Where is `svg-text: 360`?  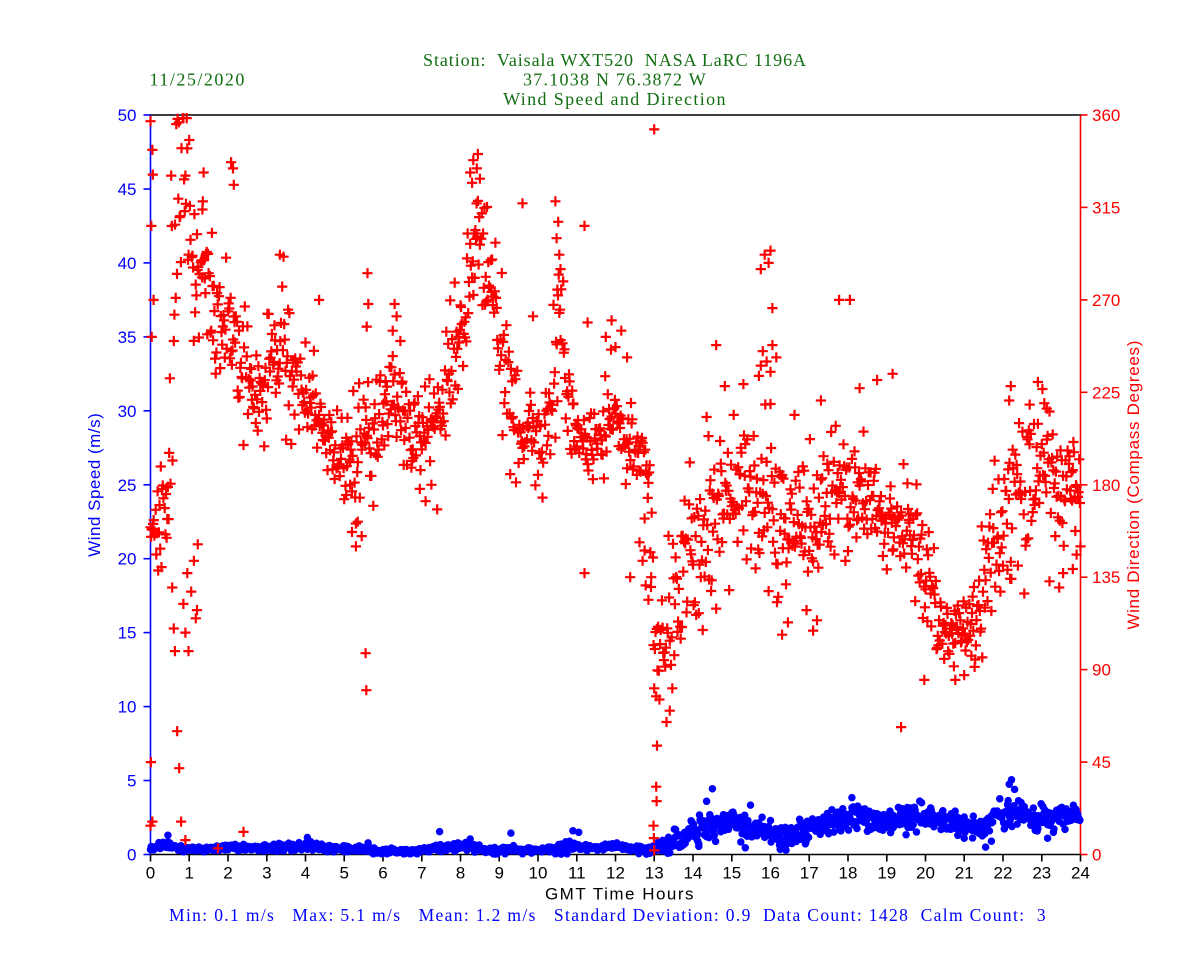 svg-text: 360 is located at coordinates (1106, 115).